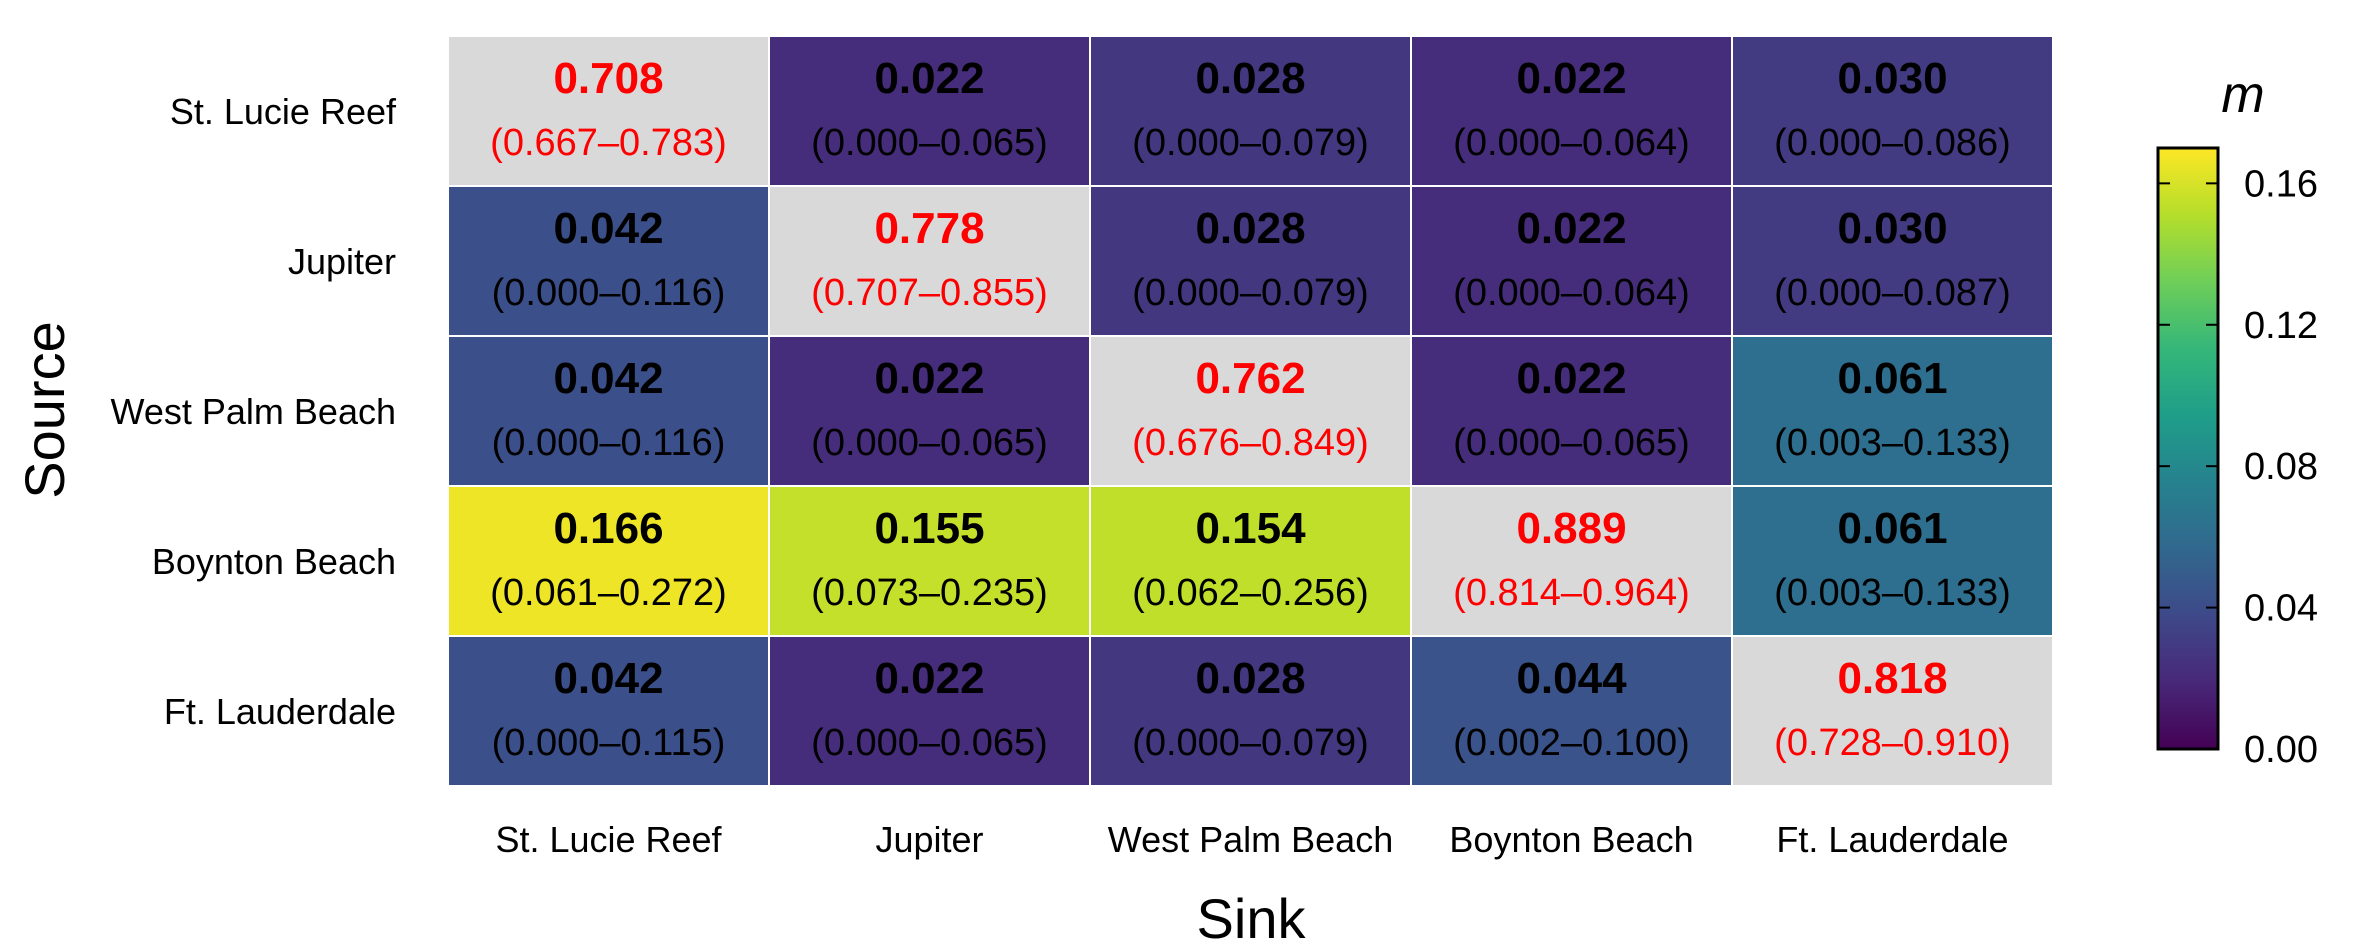 Image resolution: width=2362 pixels, height=944 pixels. I want to click on cell-interval-label: (0.728–0.910), so click(1892, 743).